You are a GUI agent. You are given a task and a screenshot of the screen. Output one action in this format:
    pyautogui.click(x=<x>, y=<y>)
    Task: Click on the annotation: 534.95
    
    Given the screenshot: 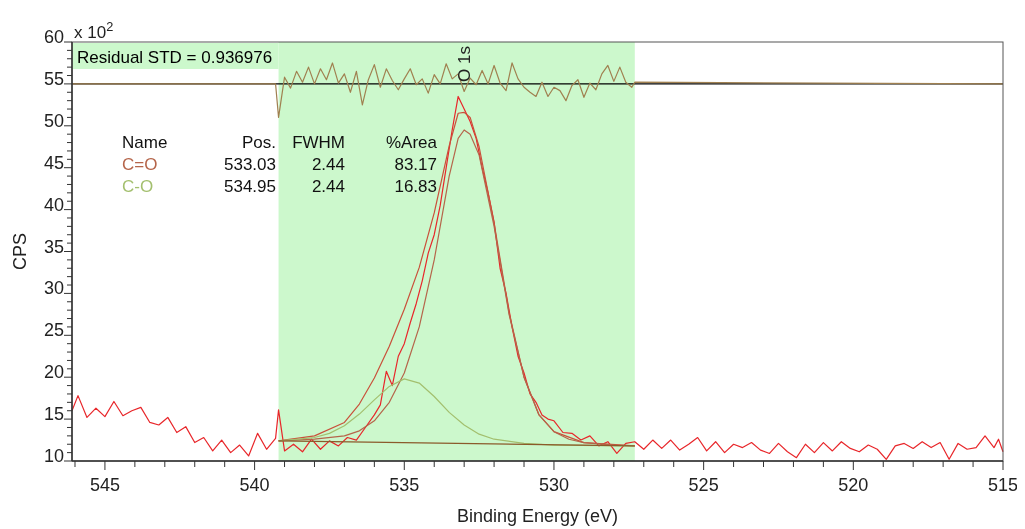 What is the action you would take?
    pyautogui.click(x=250, y=186)
    